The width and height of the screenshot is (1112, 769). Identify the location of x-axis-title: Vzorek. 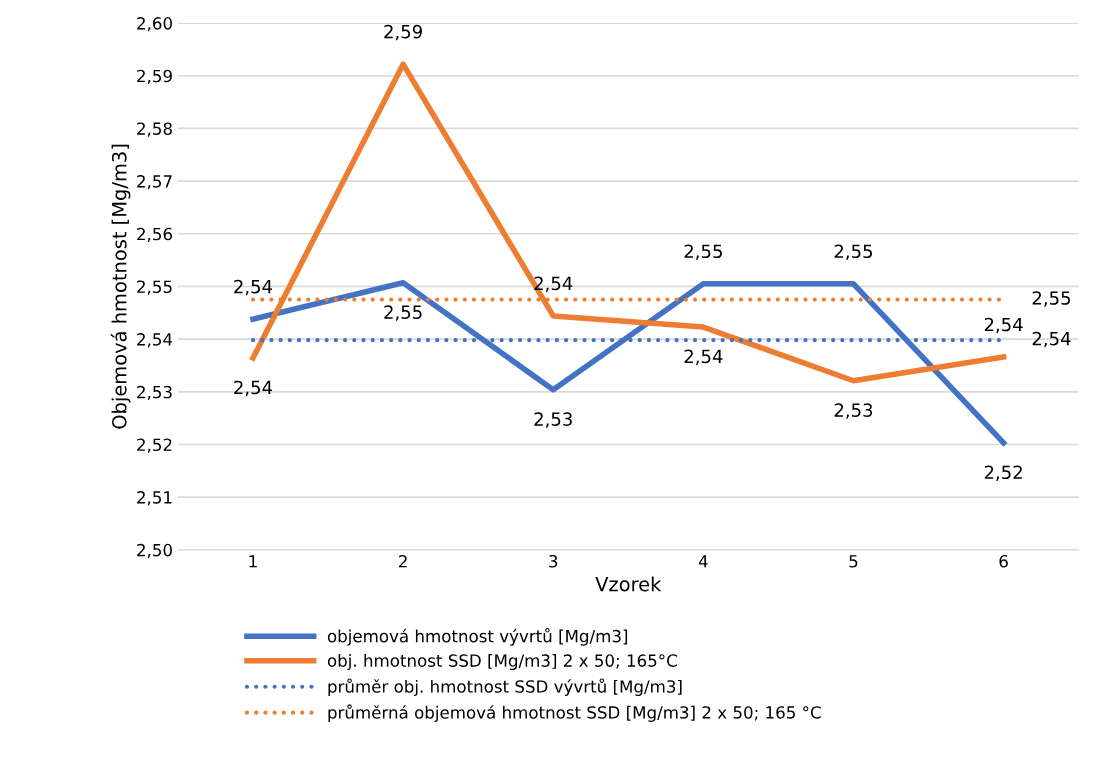
(628, 584).